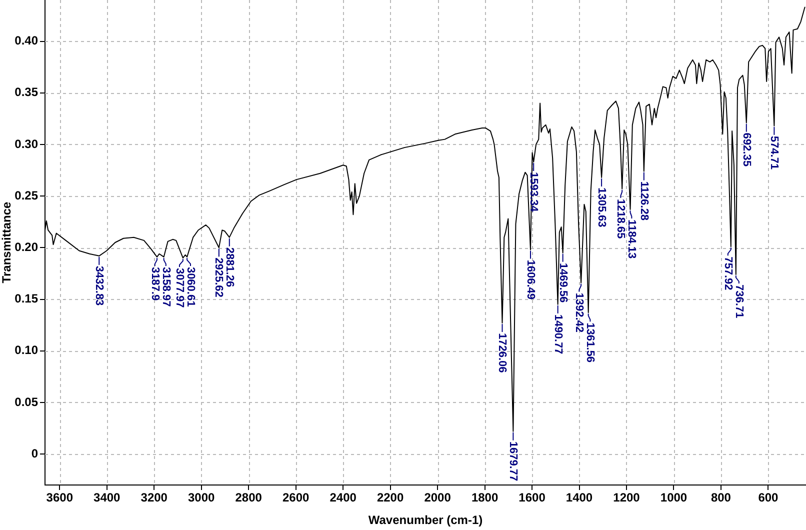 The image size is (806, 530). Describe the element at coordinates (728, 273) in the screenshot. I see `annotation: 757.92` at that location.